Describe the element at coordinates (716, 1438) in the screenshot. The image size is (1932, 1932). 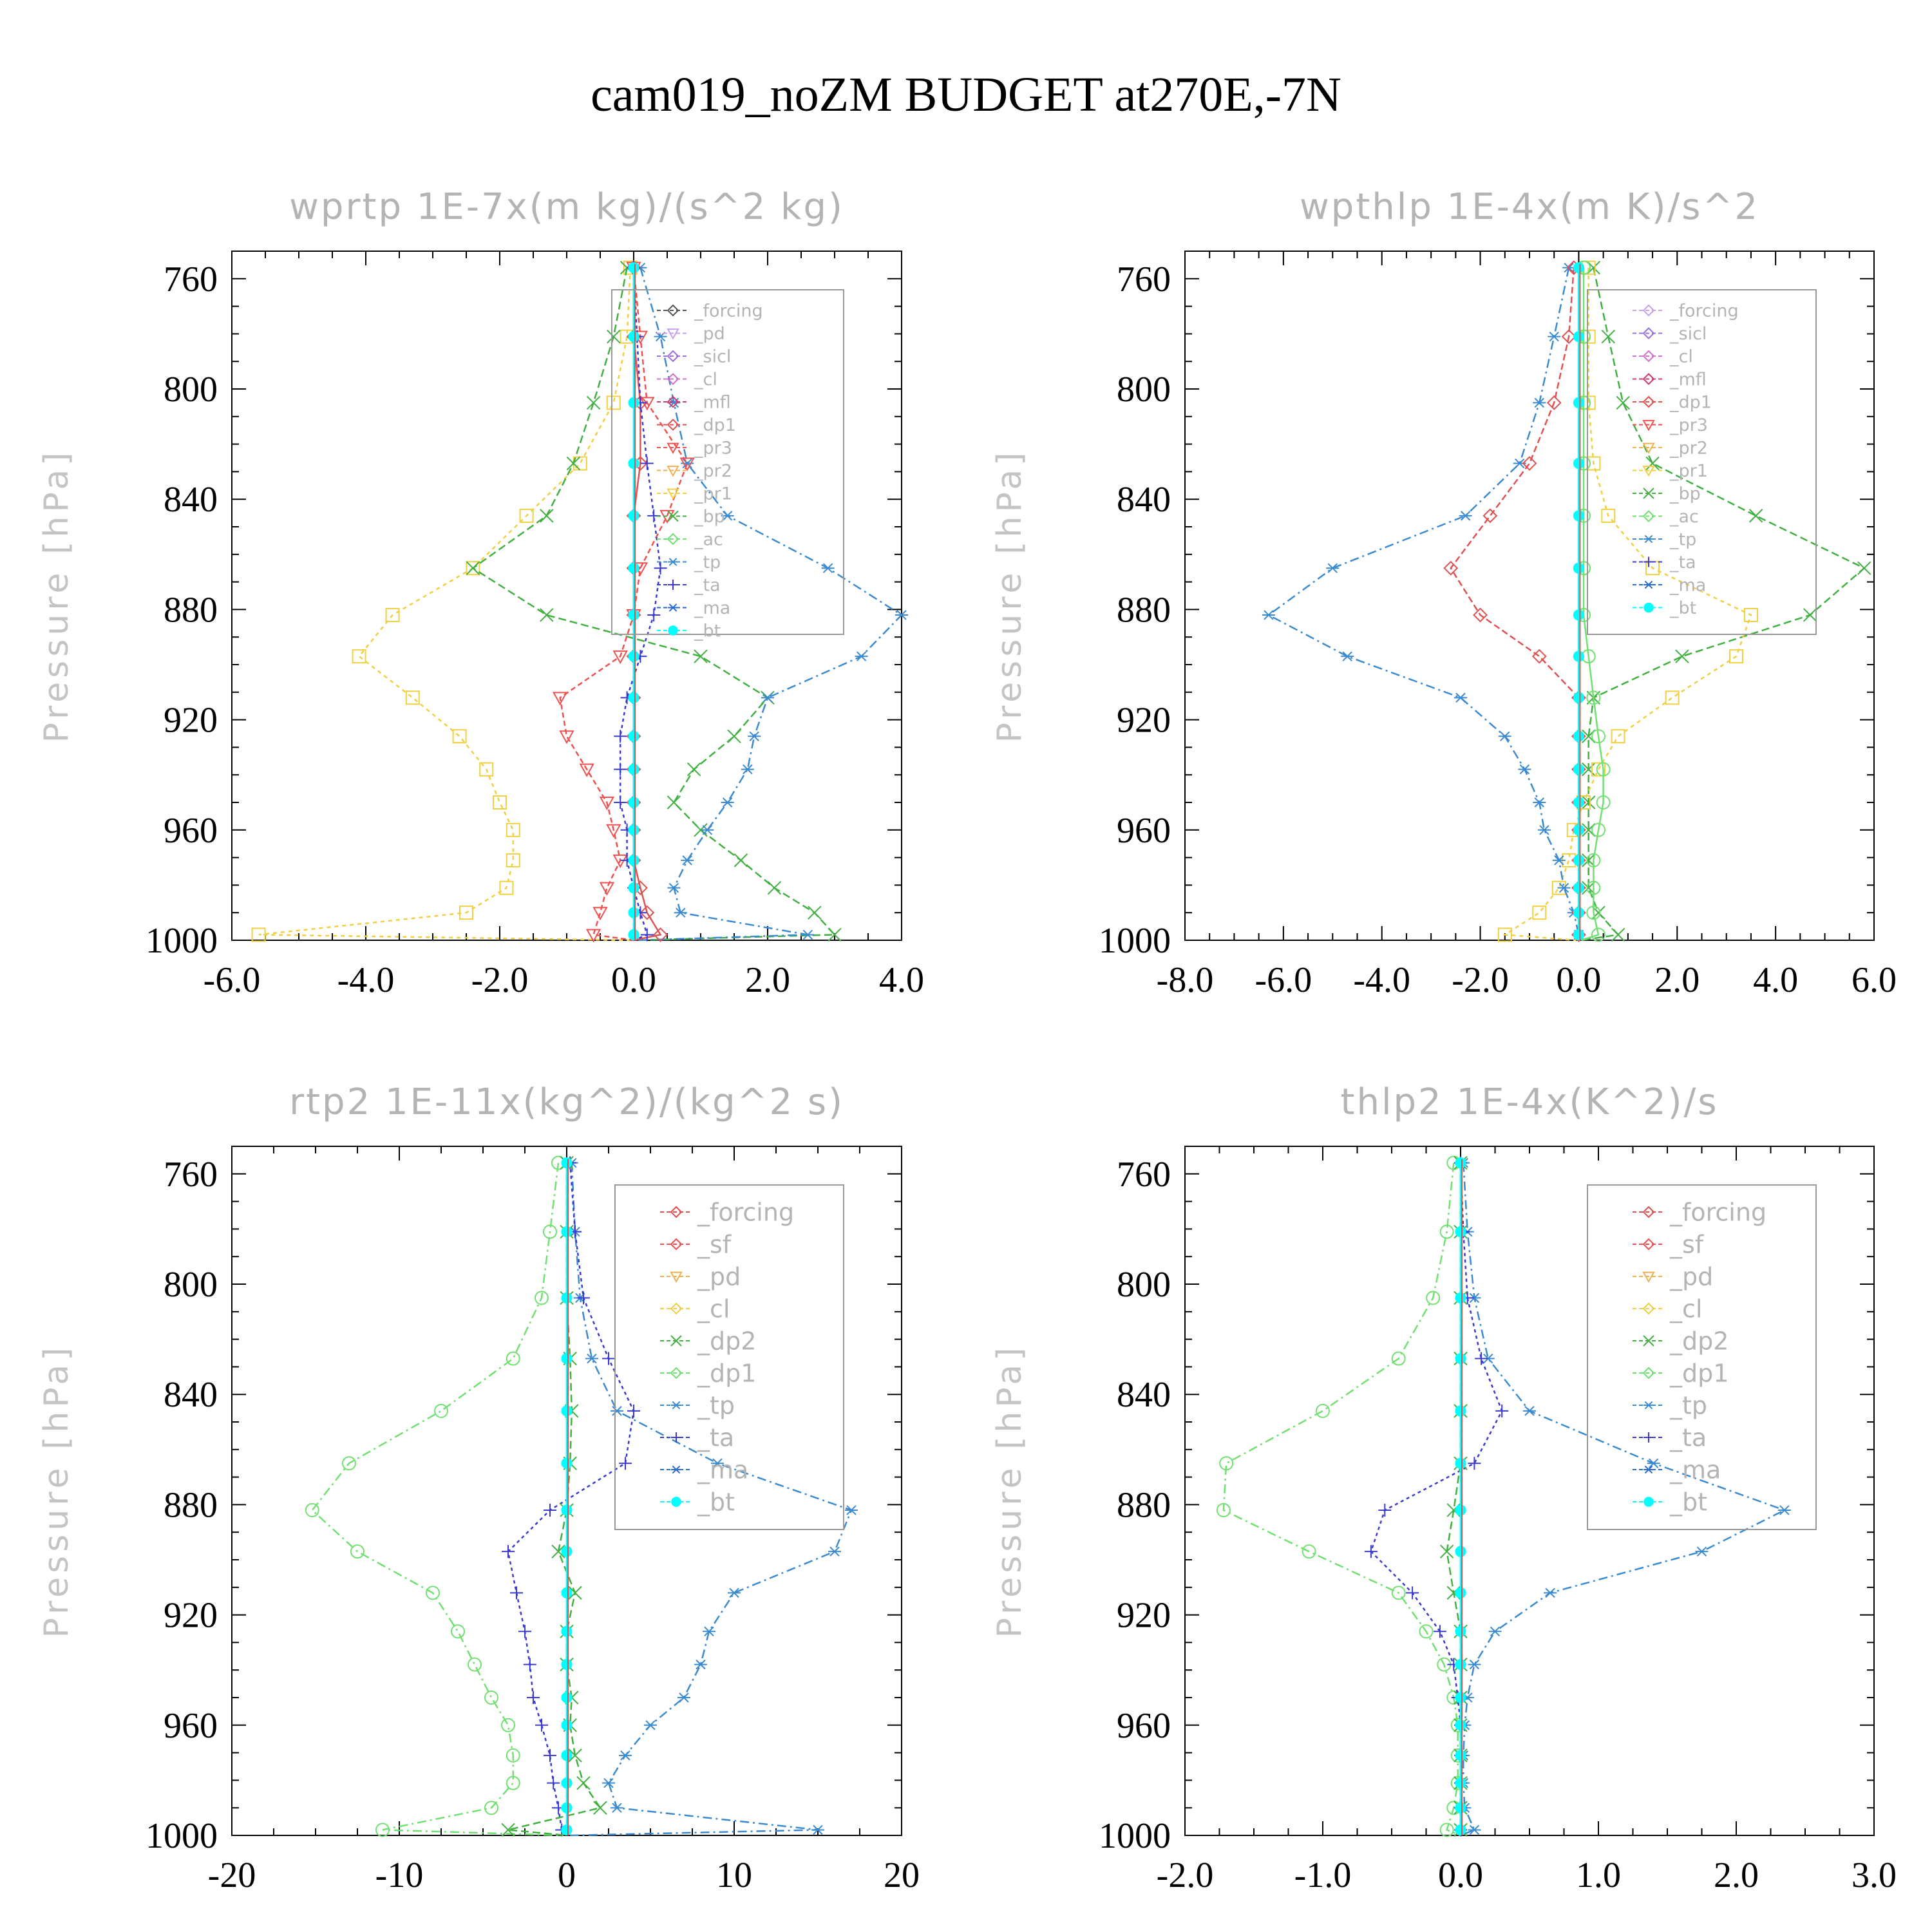
I see `legend-label: _ta` at that location.